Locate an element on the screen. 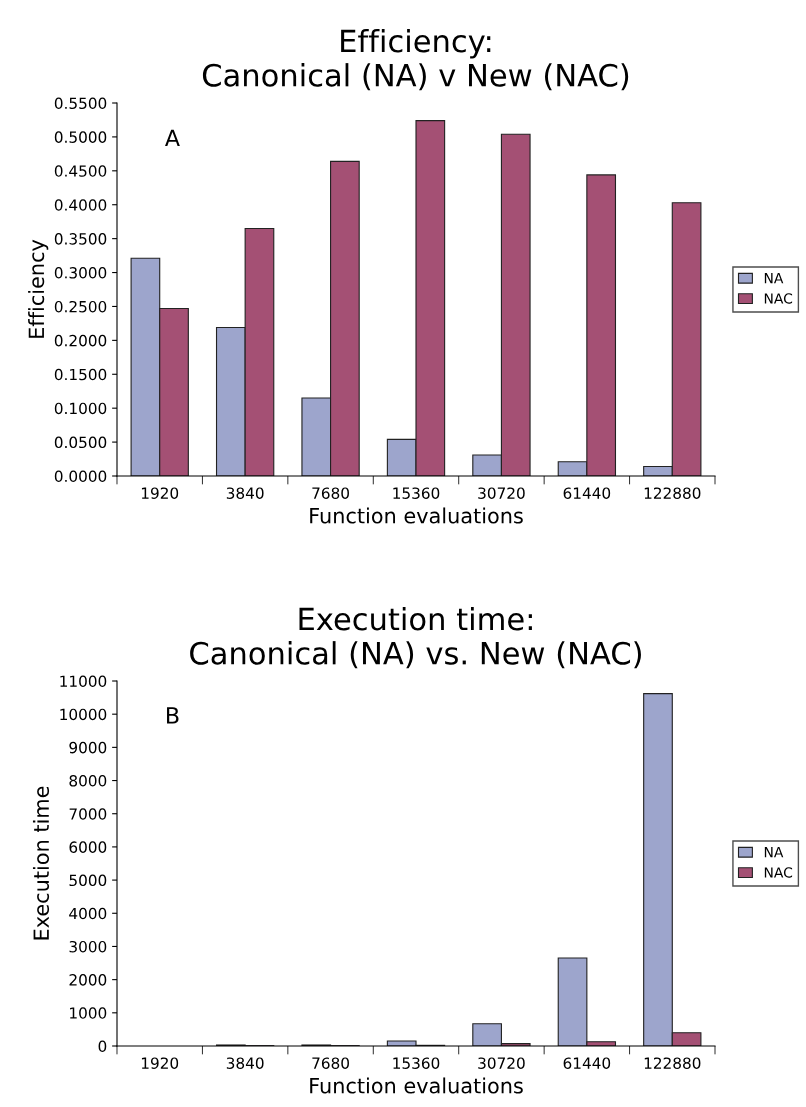 The width and height of the screenshot is (806, 1107). y-tick-label: 4000 is located at coordinates (88, 913).